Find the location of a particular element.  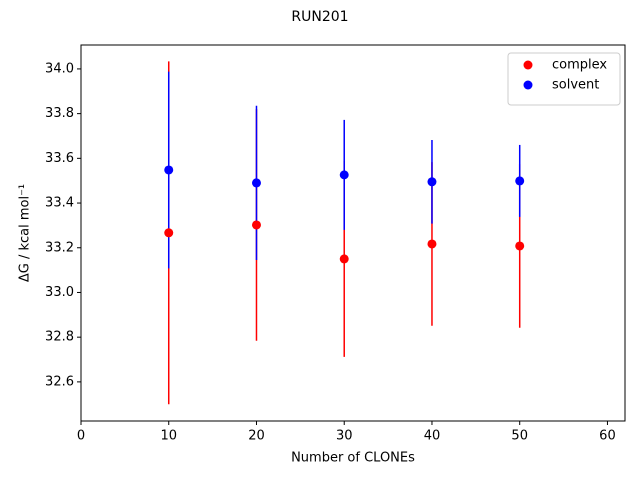

legend-label: solvent is located at coordinates (575, 85).